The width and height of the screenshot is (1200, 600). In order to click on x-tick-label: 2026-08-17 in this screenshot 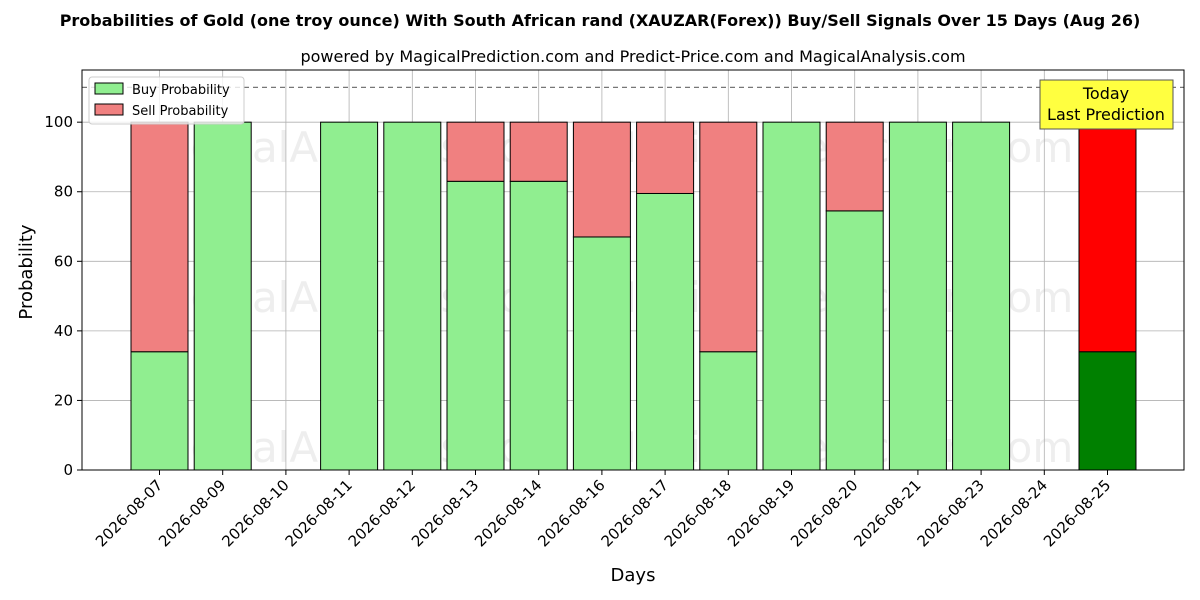, I will do `click(635, 513)`.